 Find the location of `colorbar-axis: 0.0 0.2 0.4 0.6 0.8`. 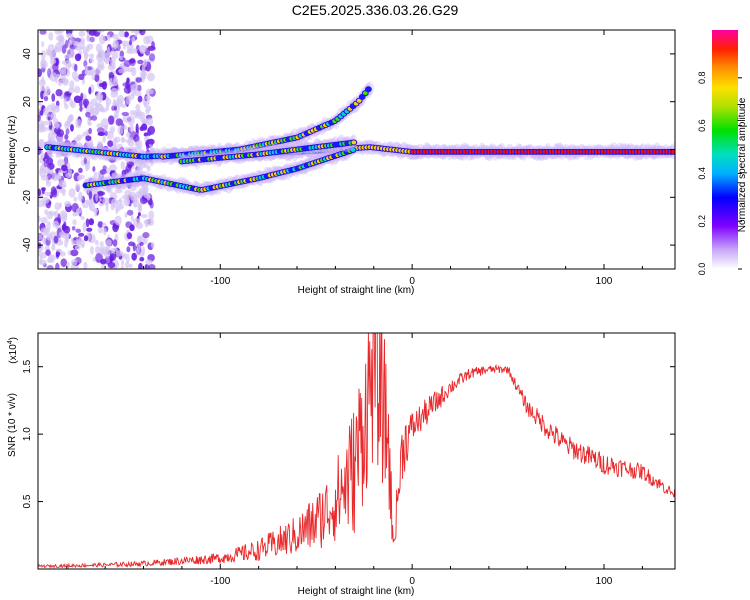

colorbar-axis: 0.0 0.2 0.4 0.6 0.8 is located at coordinates (719, 174).